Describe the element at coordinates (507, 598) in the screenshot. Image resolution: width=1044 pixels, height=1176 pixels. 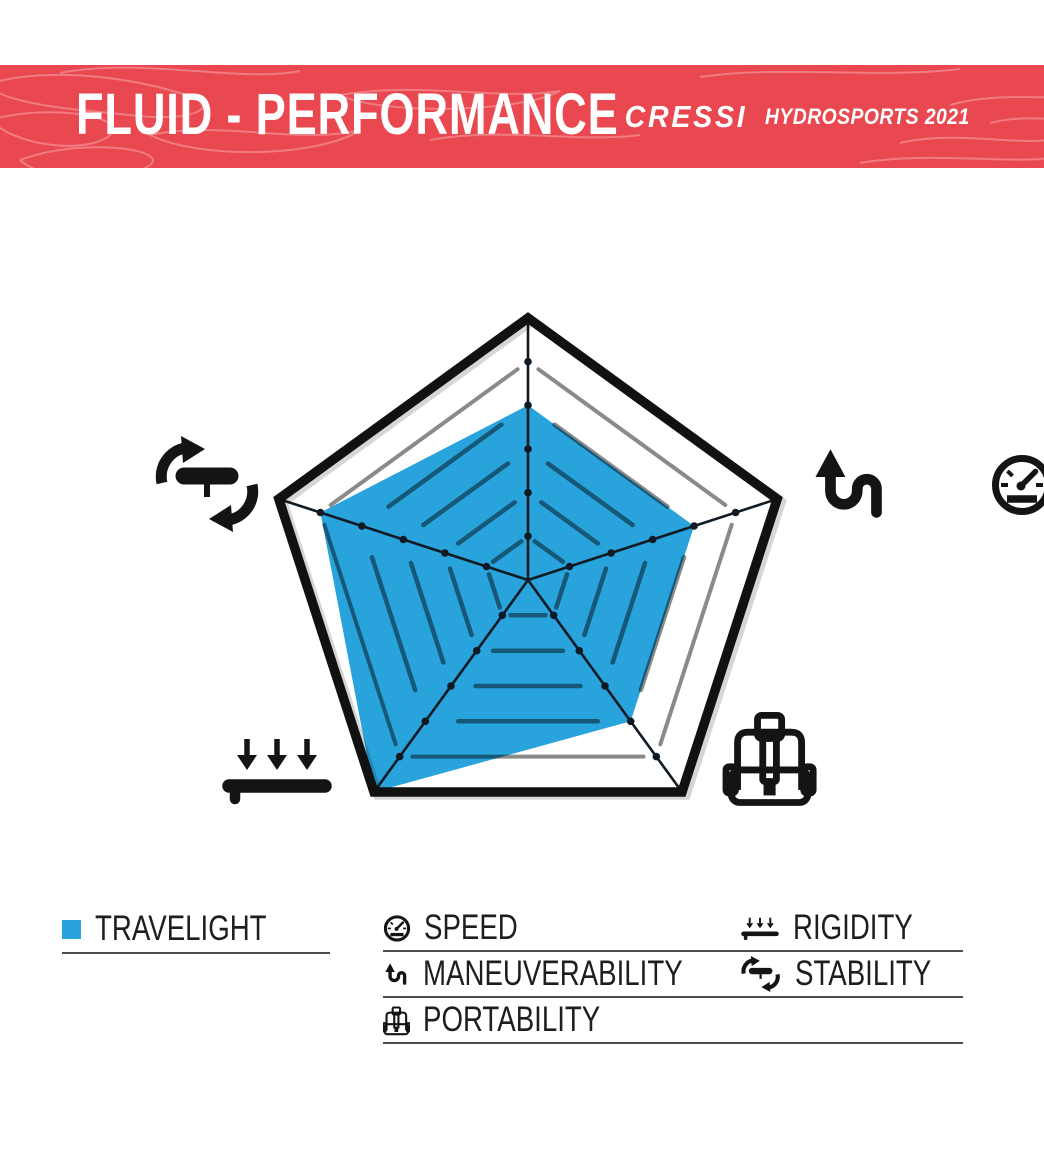
I see `radar-series-polygon` at that location.